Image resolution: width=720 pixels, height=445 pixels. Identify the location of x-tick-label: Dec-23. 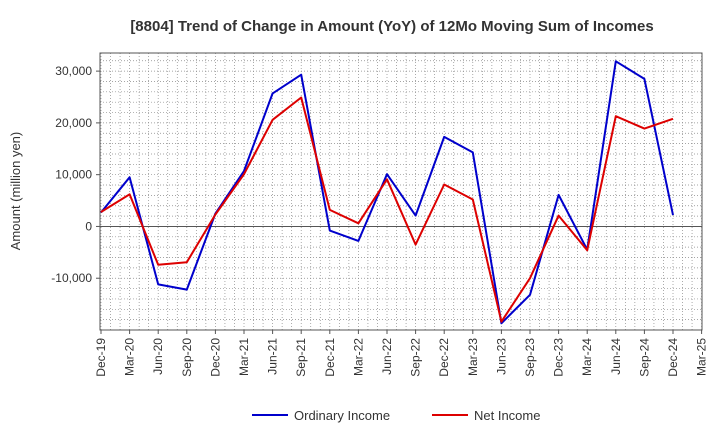
(559, 357).